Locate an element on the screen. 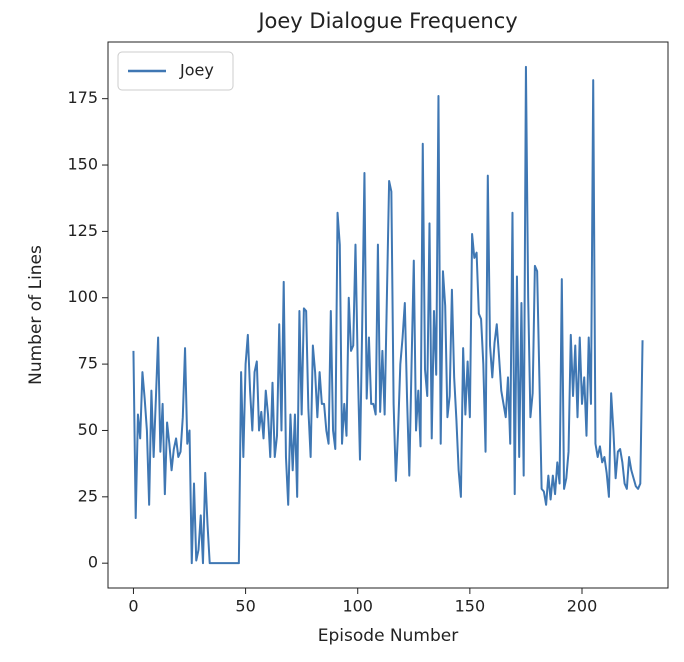  chart-title: Joey Dialogue Frequency is located at coordinates (386, 21).